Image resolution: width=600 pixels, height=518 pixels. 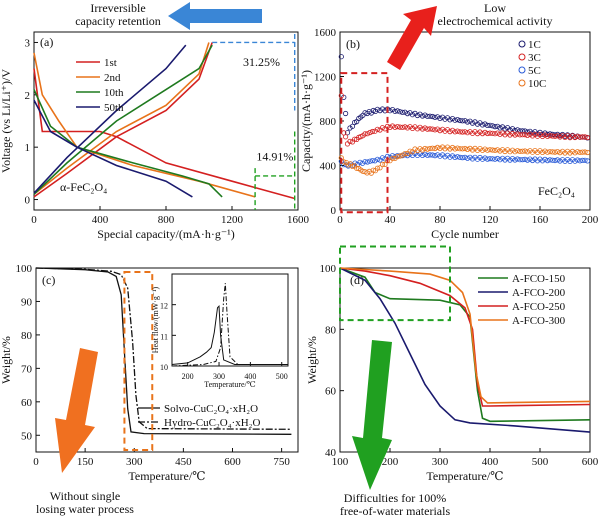 What do you see at coordinates (353, 44) in the screenshot?
I see `panel-b-tag: (b)` at bounding box center [353, 44].